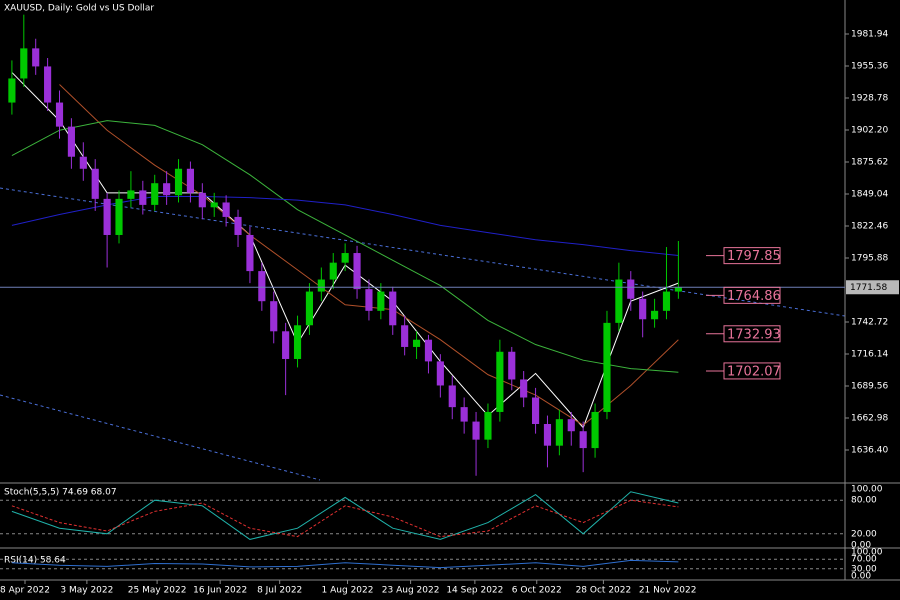 This screenshot has width=900, height=600. Describe the element at coordinates (86, 591) in the screenshot. I see `x-tick-label: 3 May 2022` at that location.